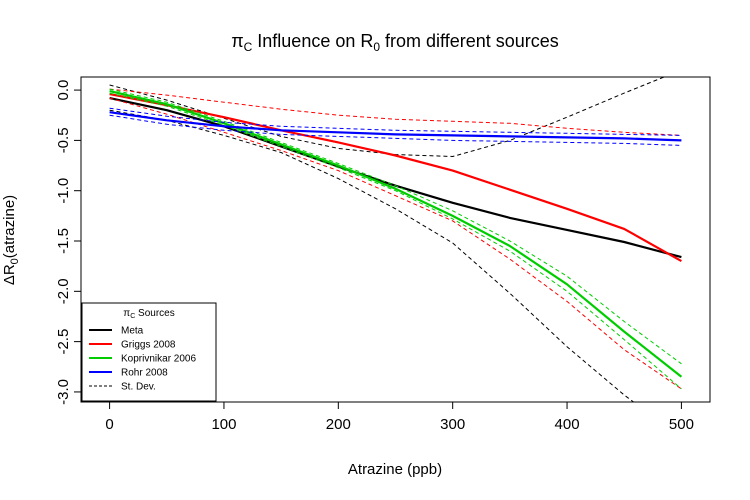 The image size is (750, 500). I want to click on series-line-griggs-2008-stdev, so click(395, 112).